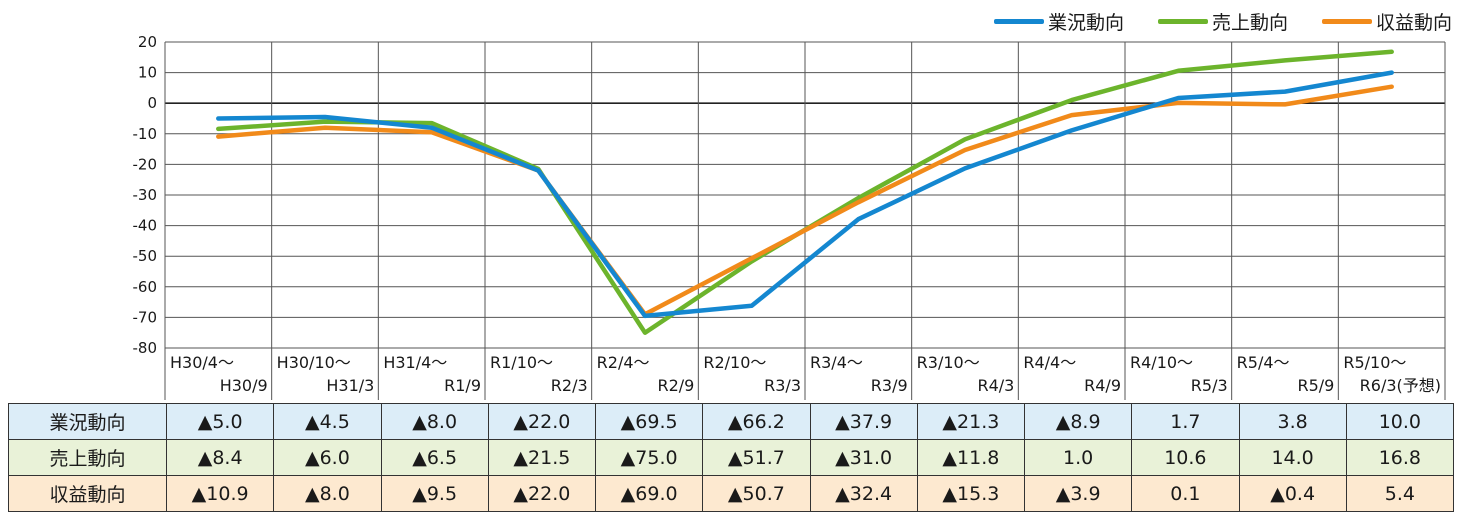  Describe the element at coordinates (971, 421) in the screenshot. I see `table-cell: ▲21.3` at that location.